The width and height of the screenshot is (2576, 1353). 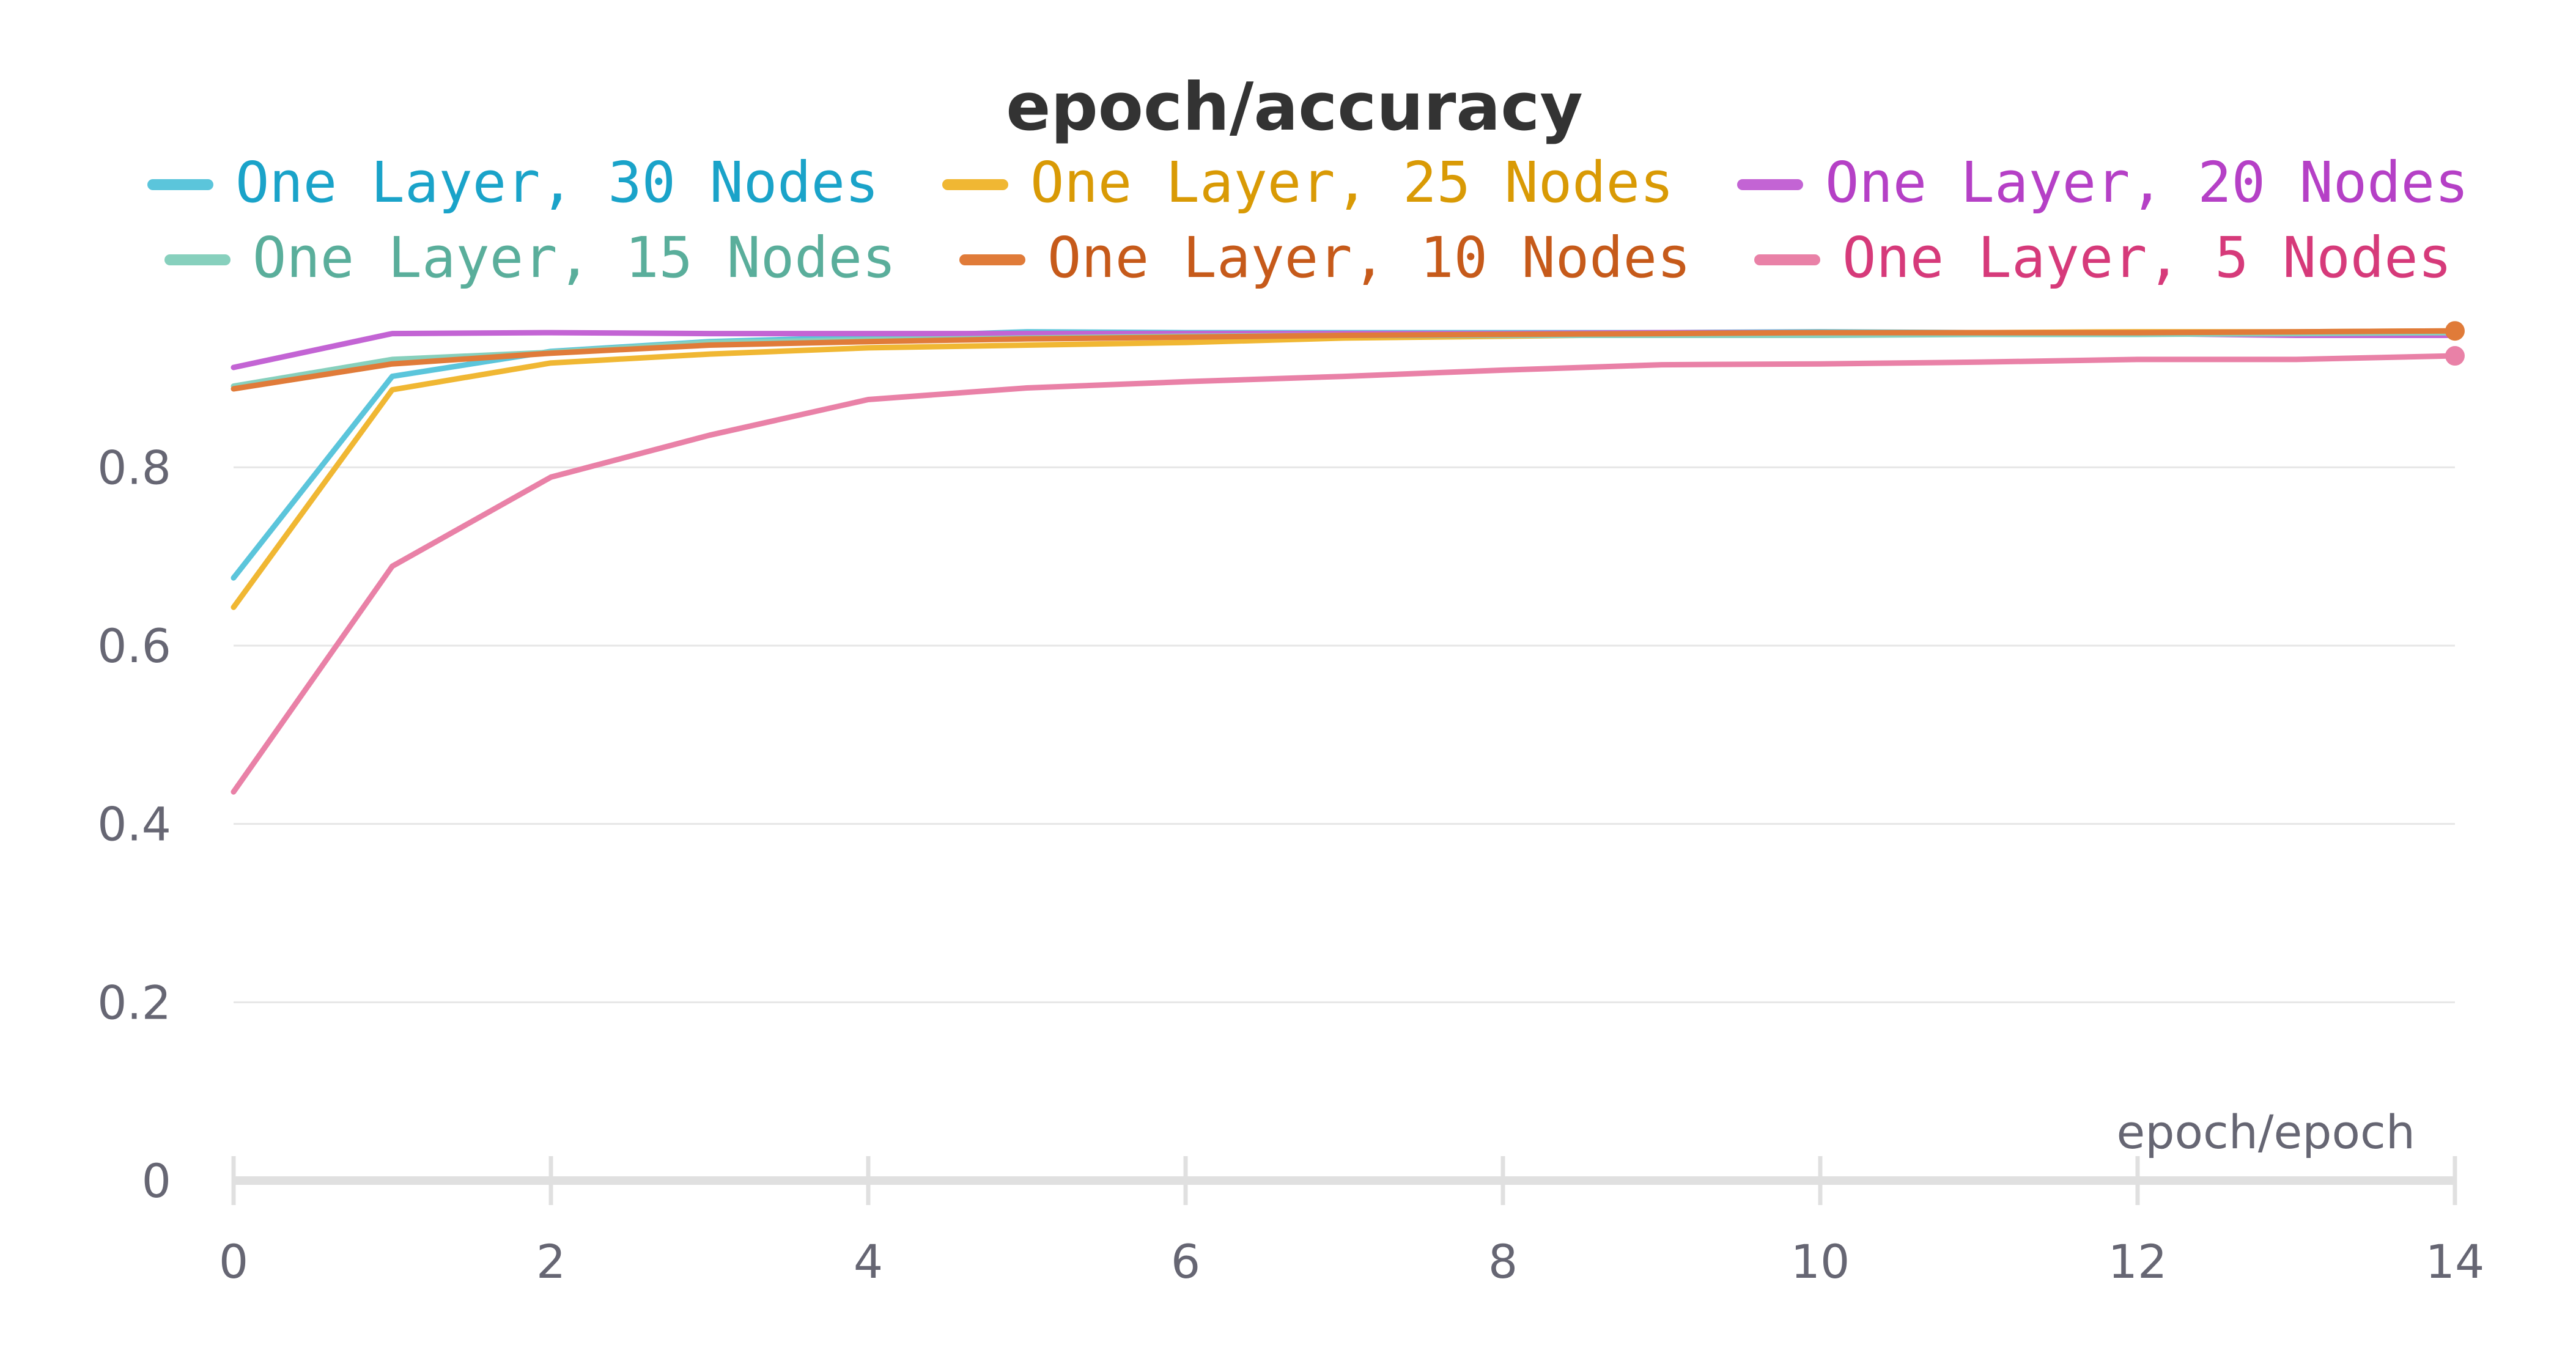 I want to click on x-tick-label: 12, so click(x=2138, y=1261).